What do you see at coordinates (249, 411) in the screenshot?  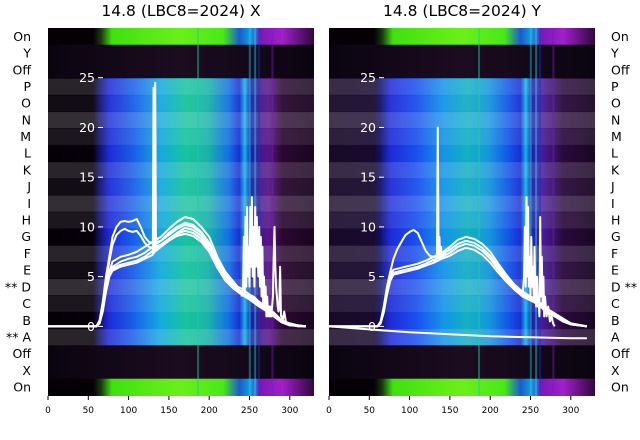 I see `x-tick-label: 250` at bounding box center [249, 411].